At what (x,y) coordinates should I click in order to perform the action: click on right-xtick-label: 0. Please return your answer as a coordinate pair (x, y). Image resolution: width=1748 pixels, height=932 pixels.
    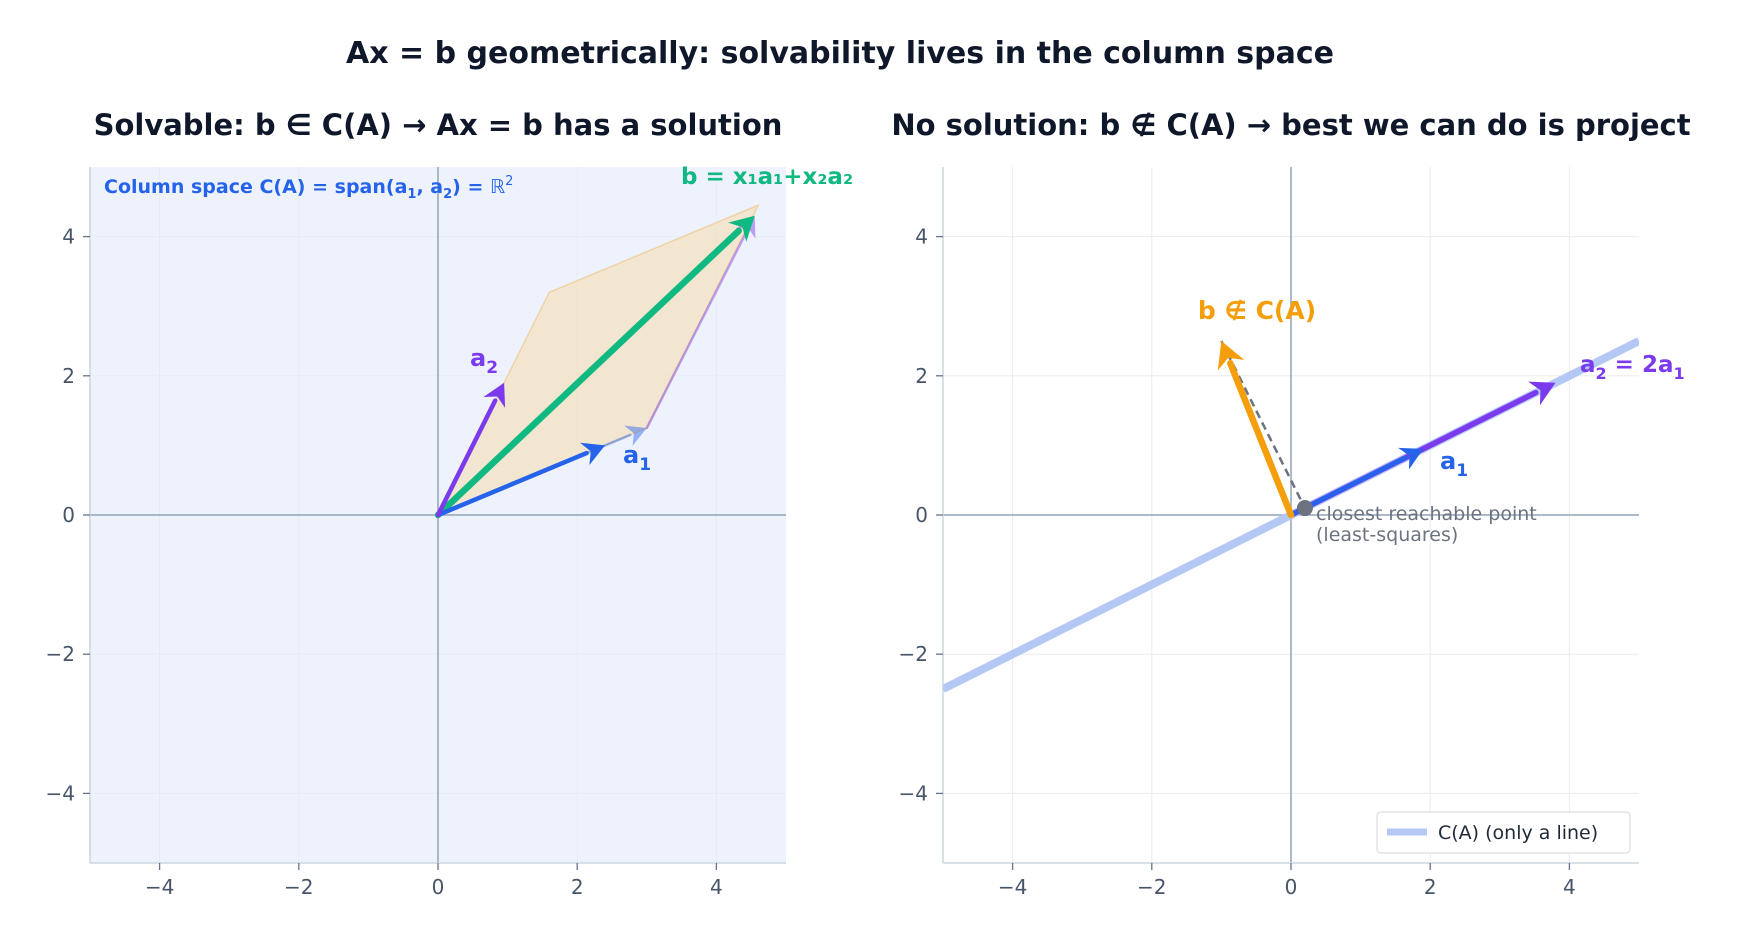
    Looking at the image, I should click on (1291, 887).